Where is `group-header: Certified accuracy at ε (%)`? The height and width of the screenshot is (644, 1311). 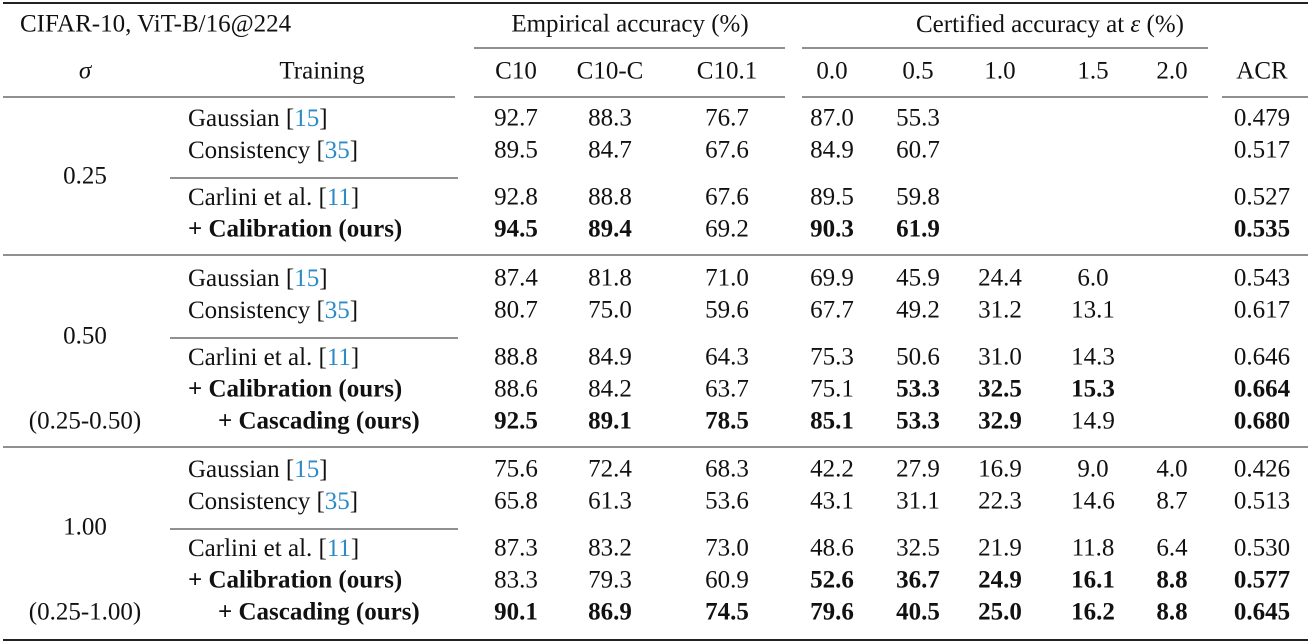
group-header: Certified accuracy at ε (%) is located at coordinates (1050, 24).